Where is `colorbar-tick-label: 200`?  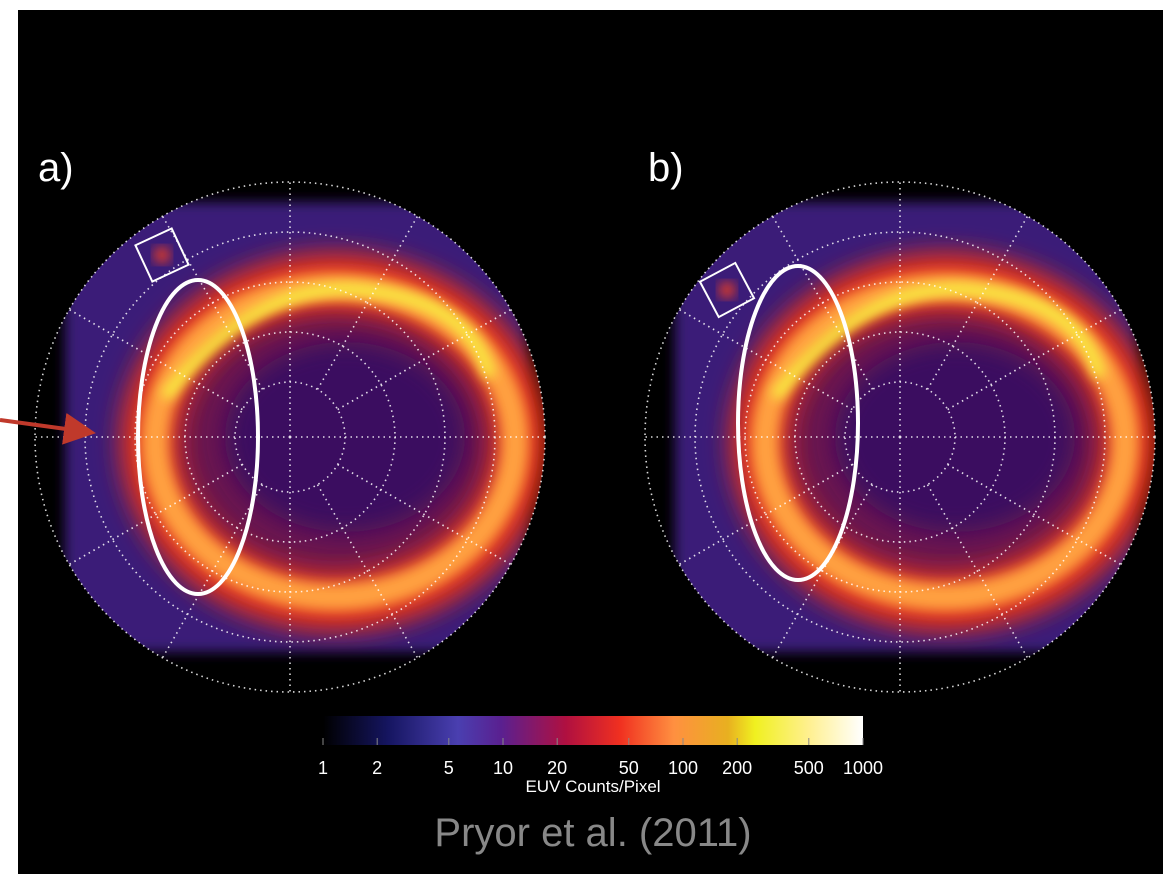
colorbar-tick-label: 200 is located at coordinates (737, 768).